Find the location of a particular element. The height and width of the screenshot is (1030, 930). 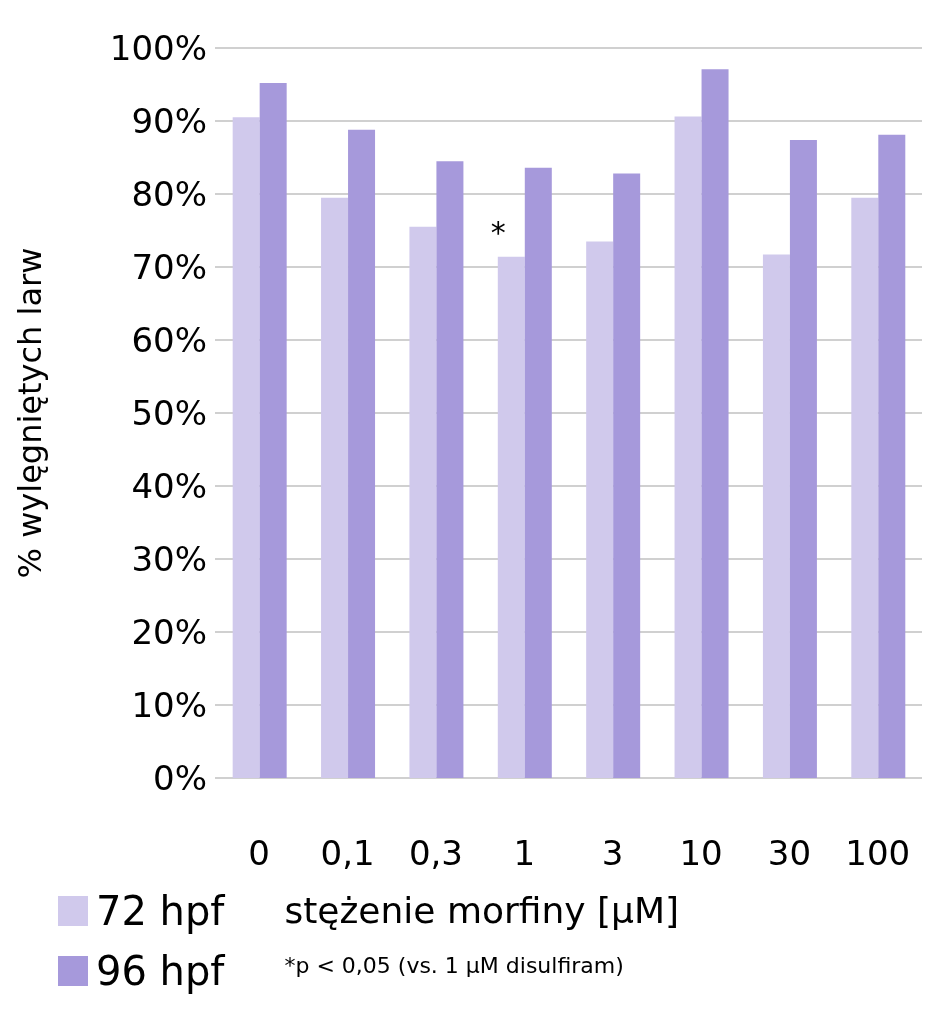

y-tick-label: 90% is located at coordinates (169, 121).